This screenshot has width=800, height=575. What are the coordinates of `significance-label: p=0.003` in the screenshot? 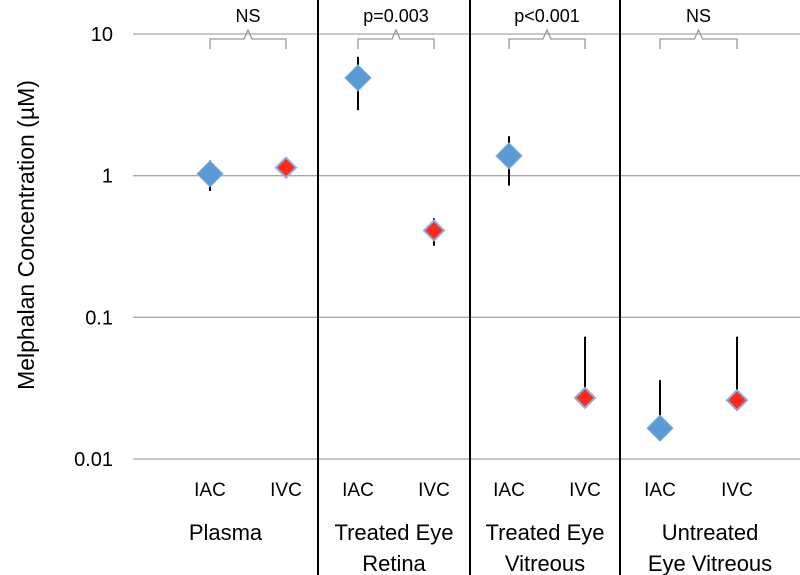 It's located at (396, 16).